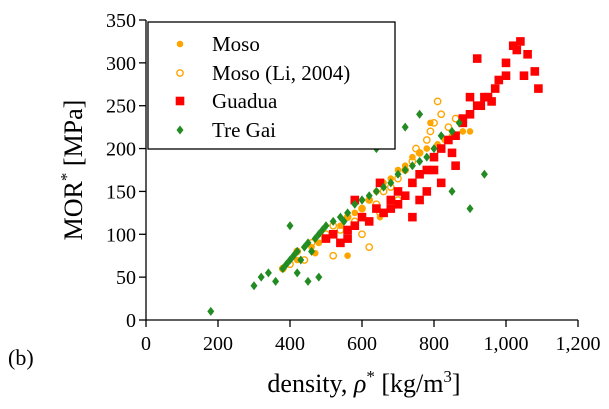 The height and width of the screenshot is (409, 609). Describe the element at coordinates (180, 73) in the screenshot. I see `legend-marker-moso-li-2004` at that location.